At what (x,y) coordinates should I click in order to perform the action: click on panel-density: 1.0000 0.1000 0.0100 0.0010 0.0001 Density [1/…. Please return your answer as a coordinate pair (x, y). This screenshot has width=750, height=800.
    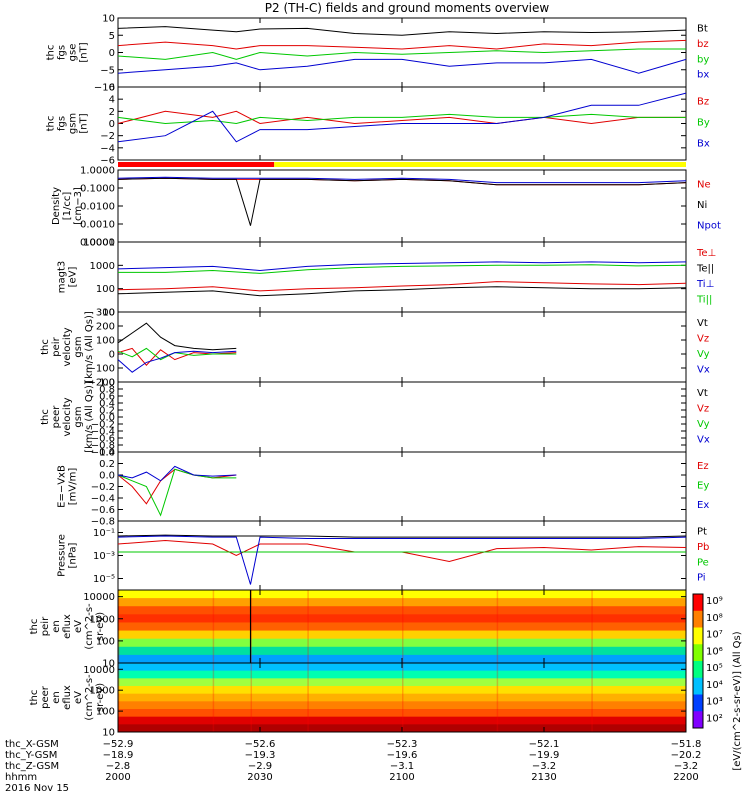
    Looking at the image, I should click on (386, 207).